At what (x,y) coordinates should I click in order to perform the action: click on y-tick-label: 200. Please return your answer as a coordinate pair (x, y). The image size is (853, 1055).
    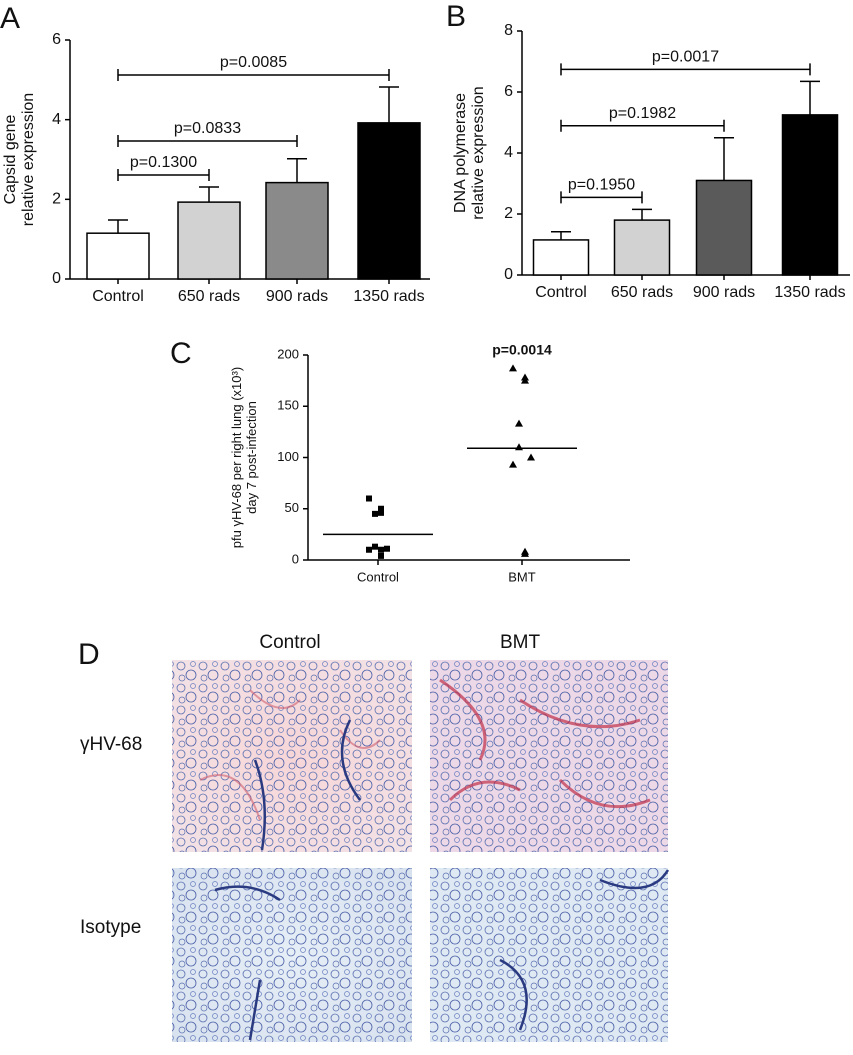
    Looking at the image, I should click on (288, 353).